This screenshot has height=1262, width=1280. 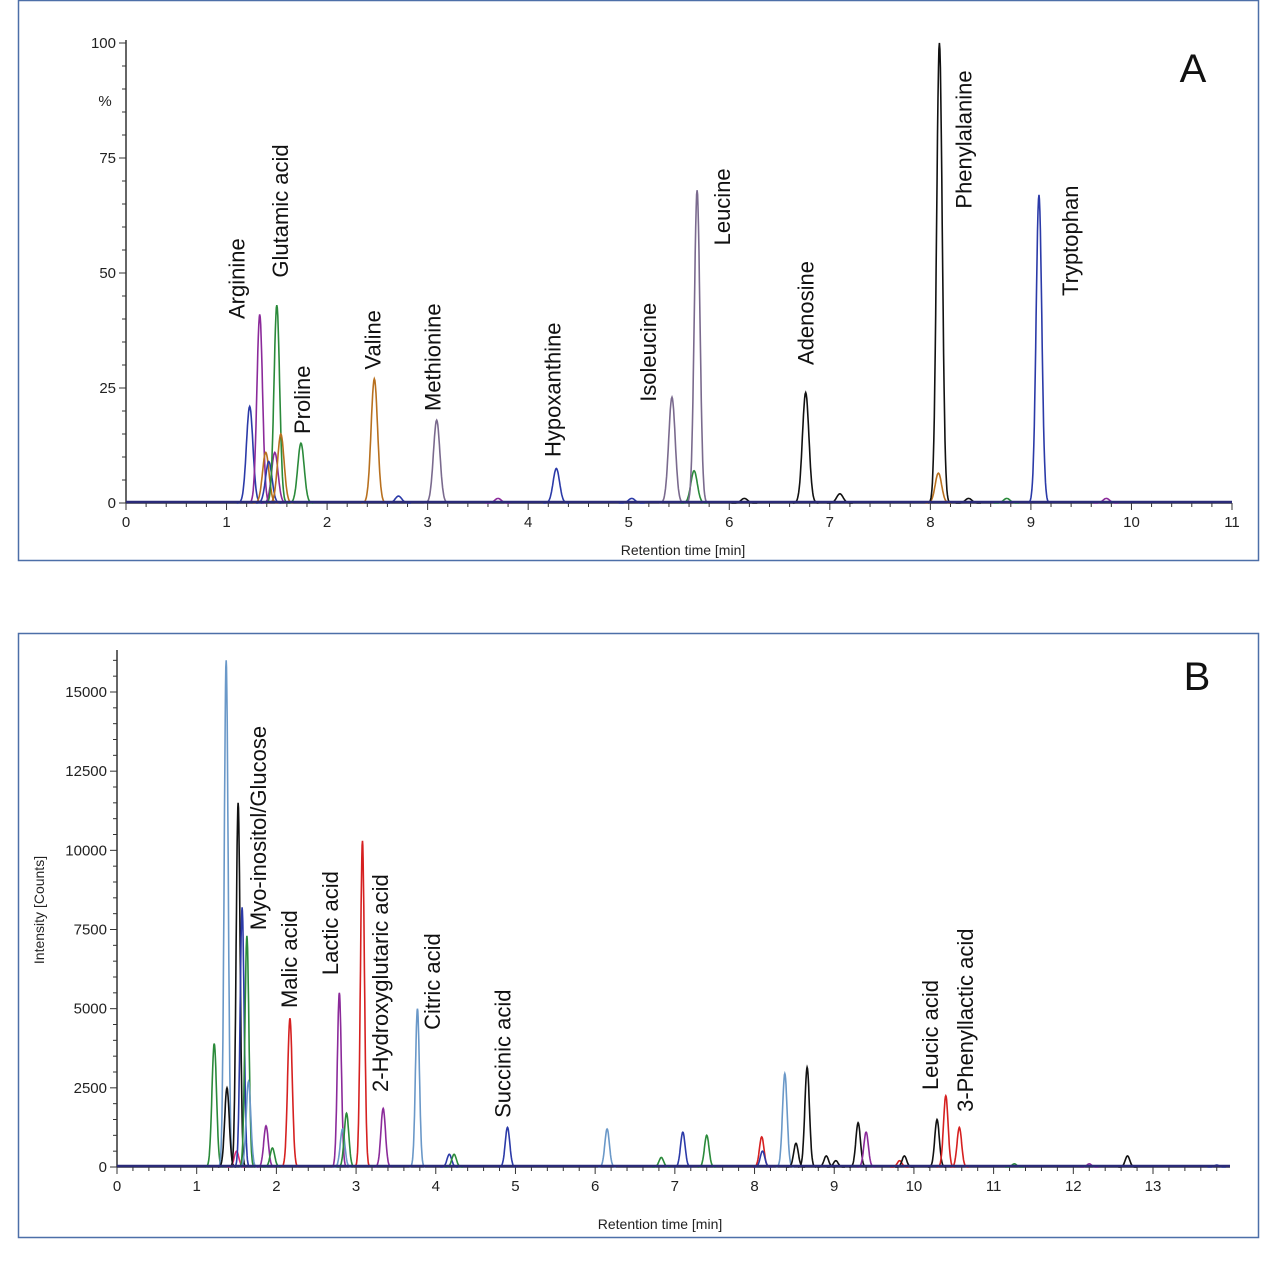 What do you see at coordinates (683, 550) in the screenshot?
I see `panel-a-xlabel: Retention time [min]` at bounding box center [683, 550].